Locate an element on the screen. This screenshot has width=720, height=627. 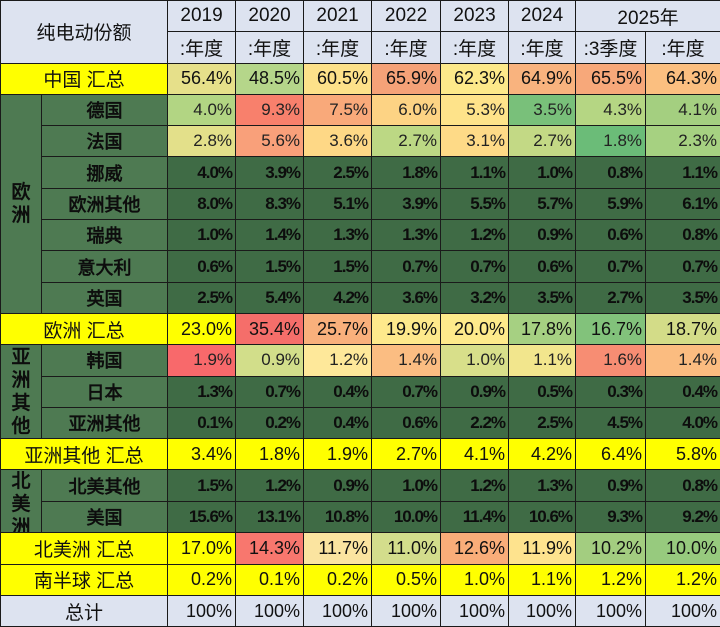
value-cell: 9.3% is located at coordinates (611, 517).